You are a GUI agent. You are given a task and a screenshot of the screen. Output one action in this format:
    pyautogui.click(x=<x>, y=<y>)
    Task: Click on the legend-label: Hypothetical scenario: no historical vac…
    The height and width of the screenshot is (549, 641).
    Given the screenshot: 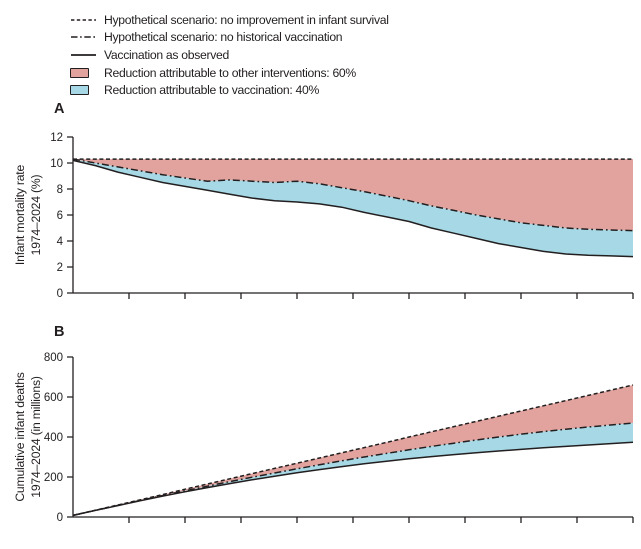 What is the action you would take?
    pyautogui.click(x=223, y=37)
    